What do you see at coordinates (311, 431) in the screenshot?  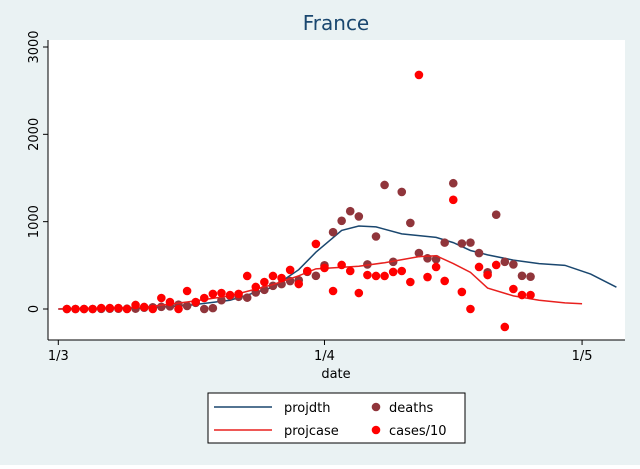 I see `legend-label: projcase` at bounding box center [311, 431].